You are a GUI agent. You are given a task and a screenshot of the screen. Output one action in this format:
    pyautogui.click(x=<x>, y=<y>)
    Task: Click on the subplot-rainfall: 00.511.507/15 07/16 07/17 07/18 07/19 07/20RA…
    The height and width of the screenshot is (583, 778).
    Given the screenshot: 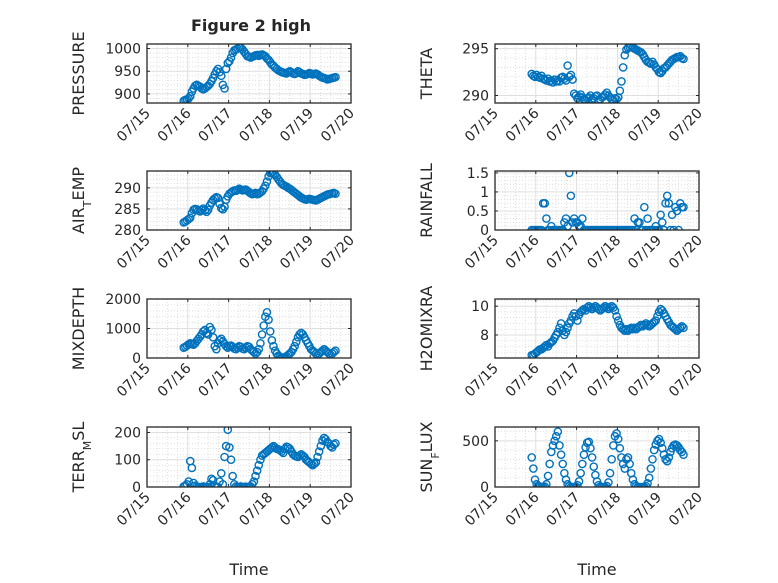 What is the action you would take?
    pyautogui.click(x=561, y=217)
    